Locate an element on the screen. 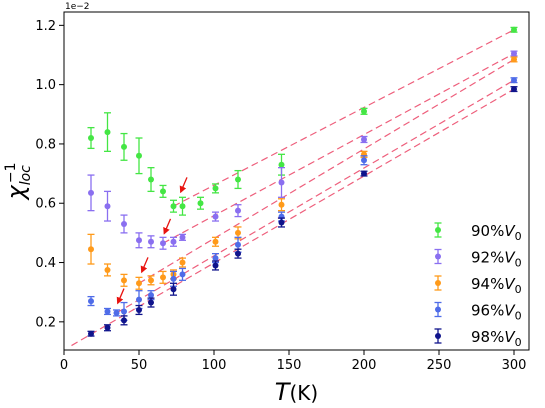 This screenshot has width=545, height=408. x-tick-label: 0 is located at coordinates (64, 365).